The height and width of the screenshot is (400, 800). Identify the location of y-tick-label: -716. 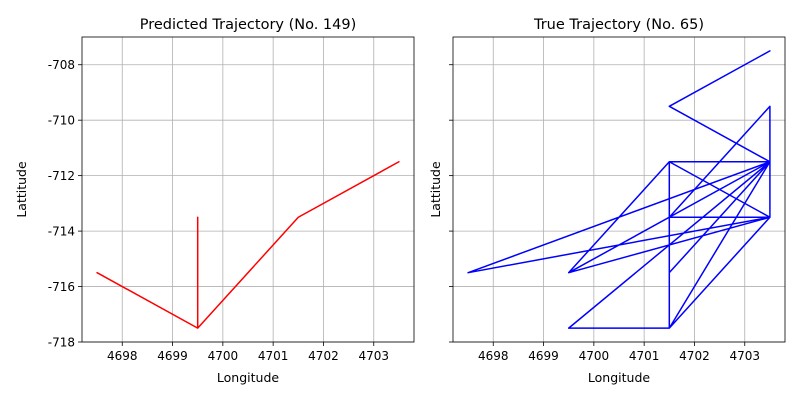
(61, 287).